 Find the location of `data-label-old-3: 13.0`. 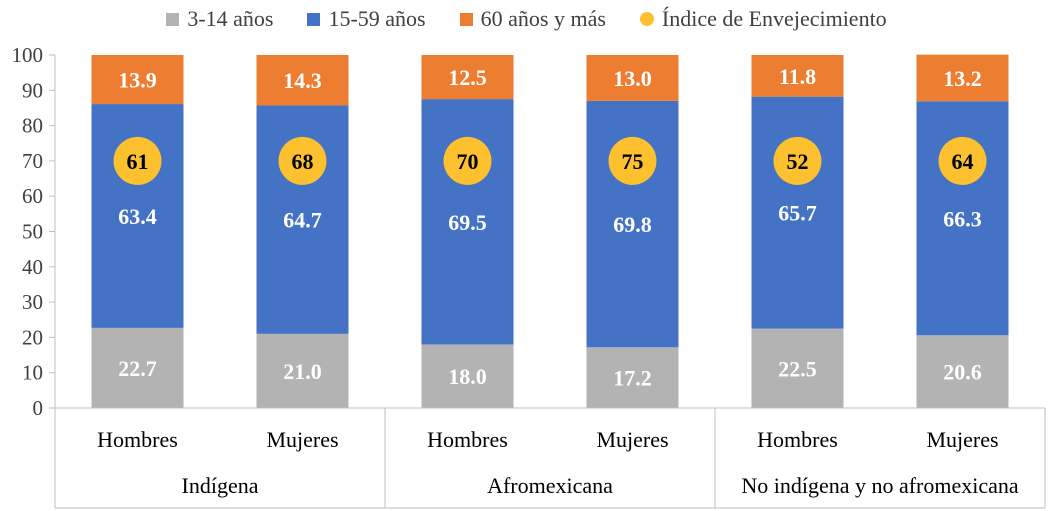

data-label-old-3: 13.0 is located at coordinates (632, 78).